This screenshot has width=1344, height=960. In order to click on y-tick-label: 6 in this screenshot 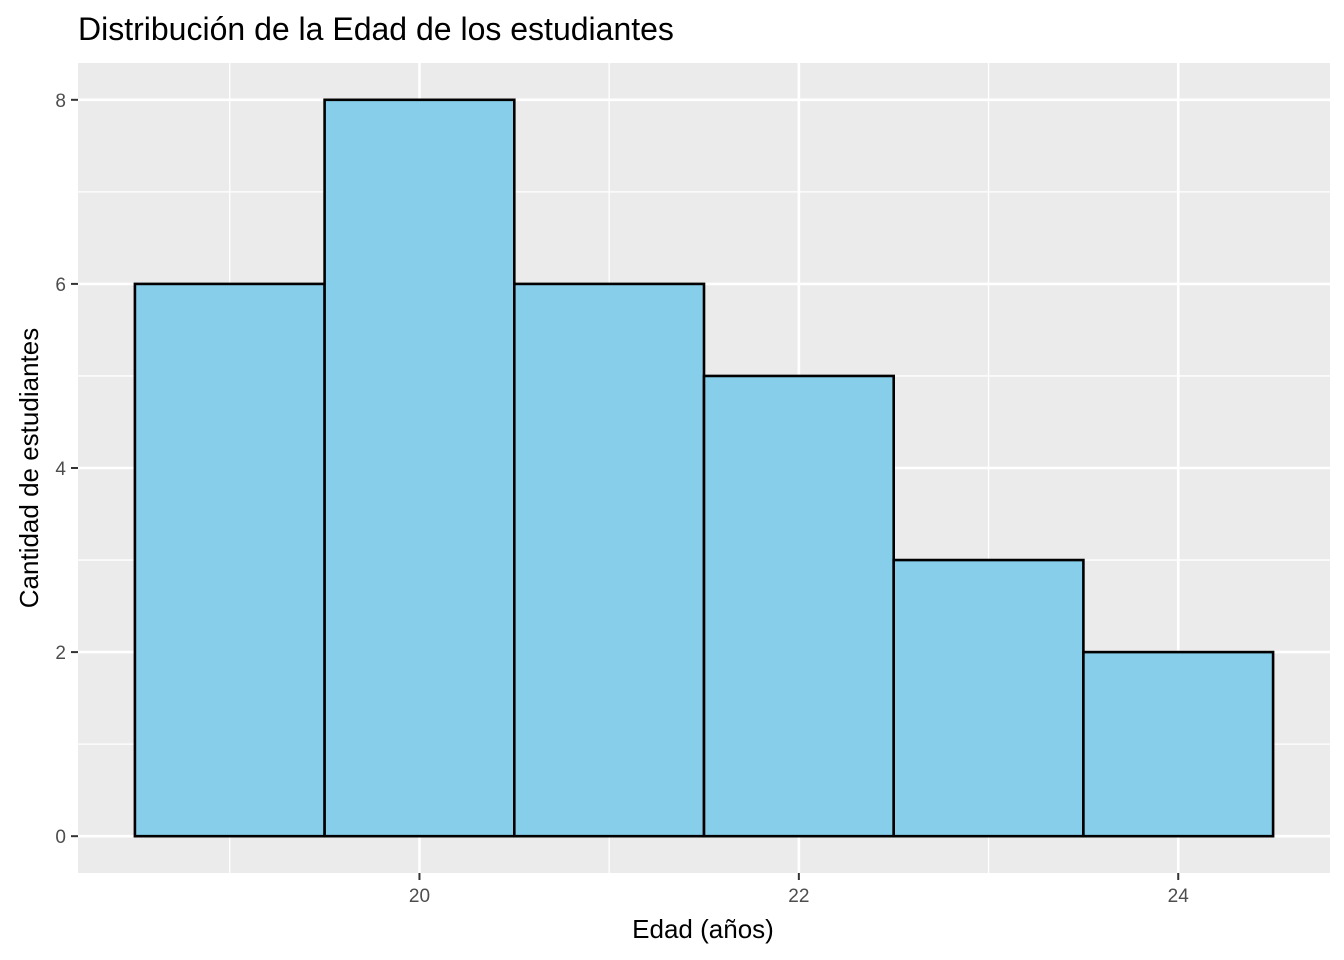, I will do `click(60, 285)`.